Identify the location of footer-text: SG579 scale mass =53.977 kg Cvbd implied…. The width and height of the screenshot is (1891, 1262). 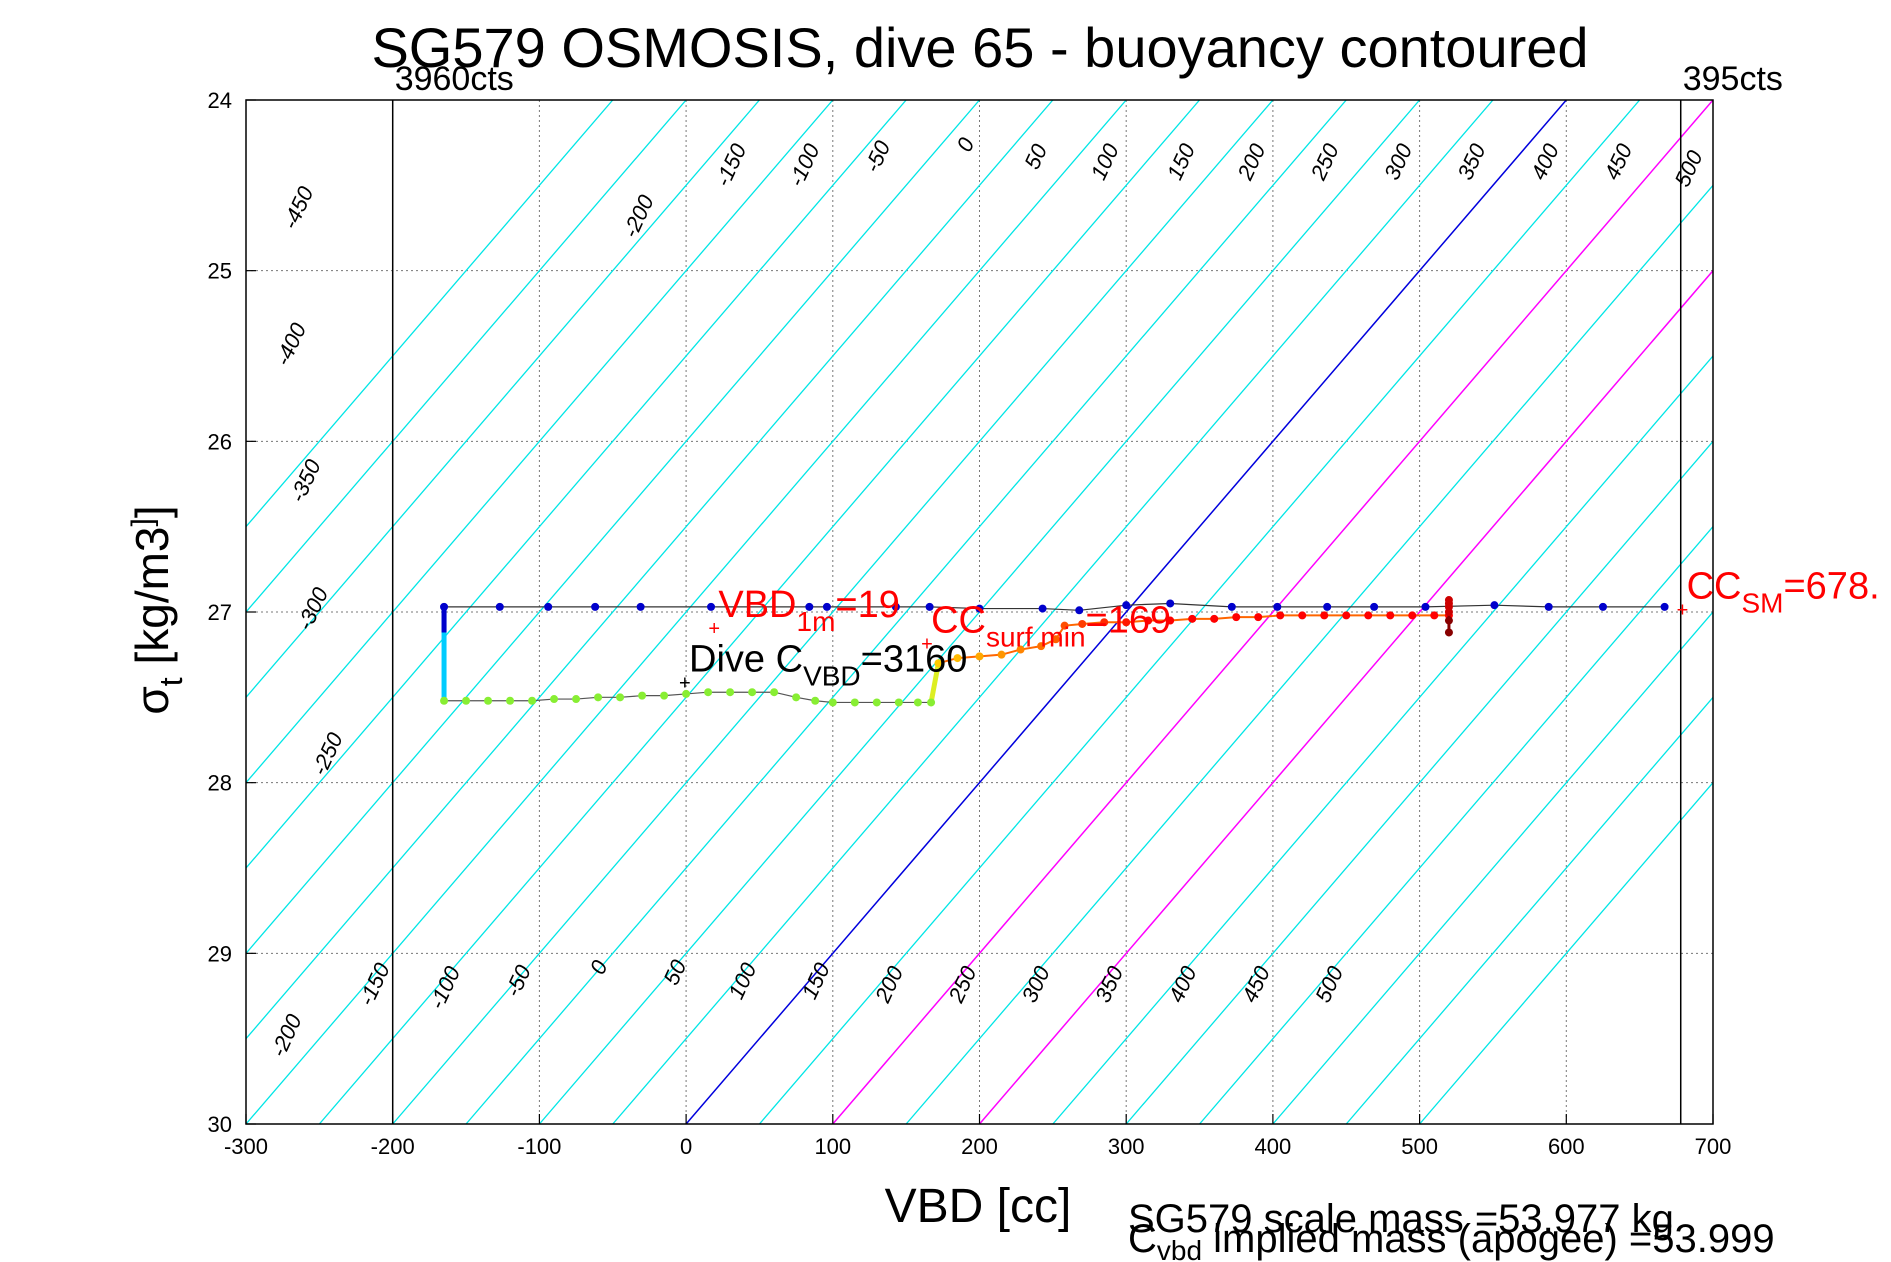
(1451, 1229).